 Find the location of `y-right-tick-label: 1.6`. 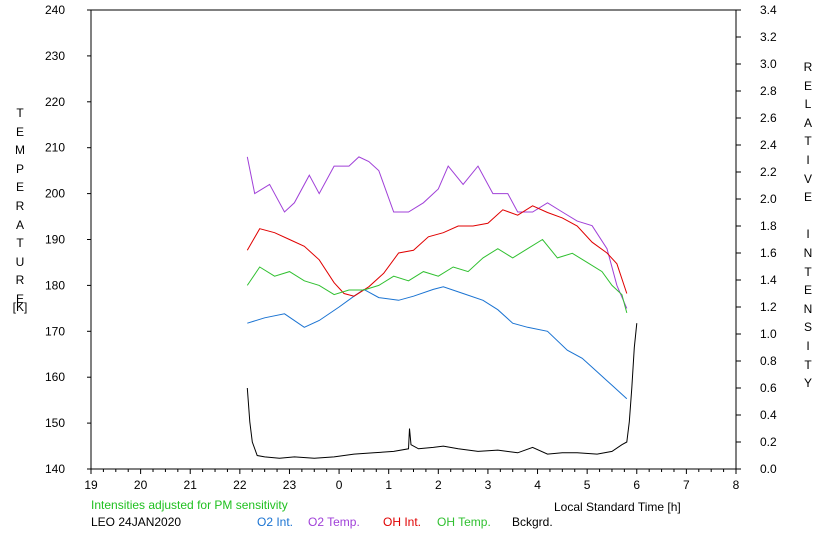

y-right-tick-label: 1.6 is located at coordinates (768, 253).